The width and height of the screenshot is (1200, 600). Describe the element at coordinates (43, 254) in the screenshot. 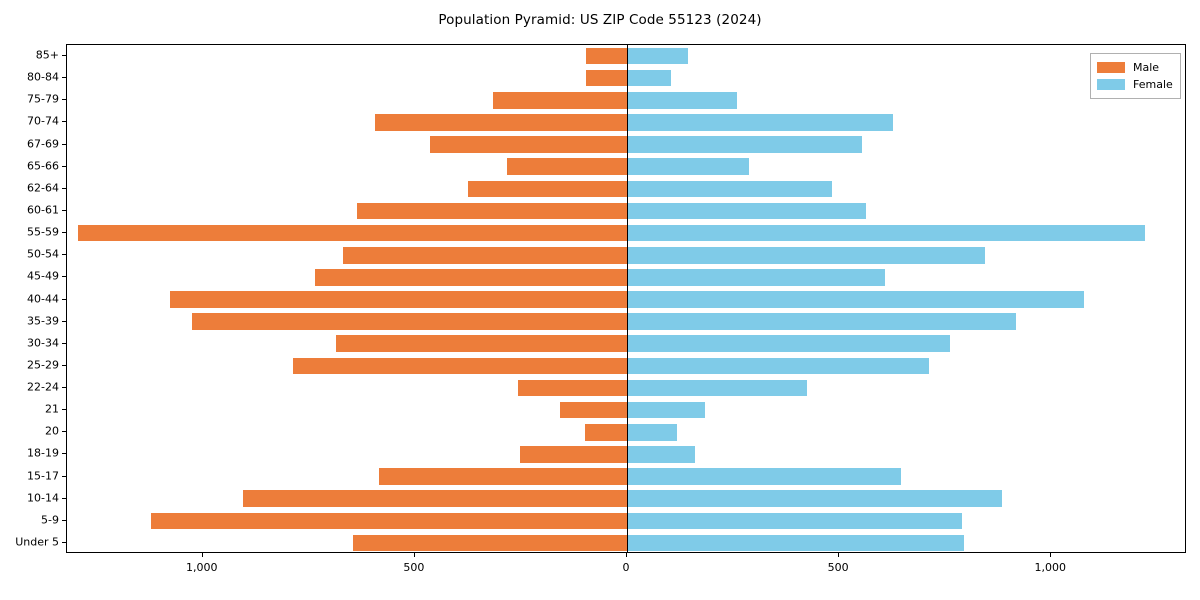

I see `y-axis-tick-label: 50-54` at that location.